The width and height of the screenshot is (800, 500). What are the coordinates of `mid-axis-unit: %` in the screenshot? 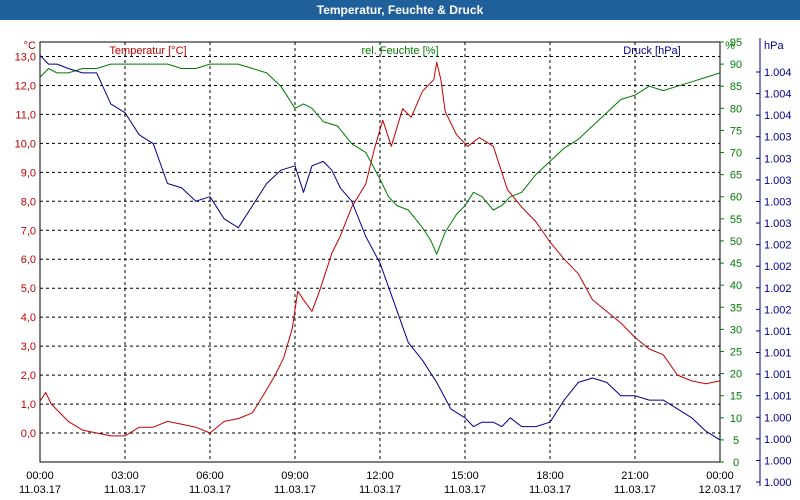 It's located at (730, 46).